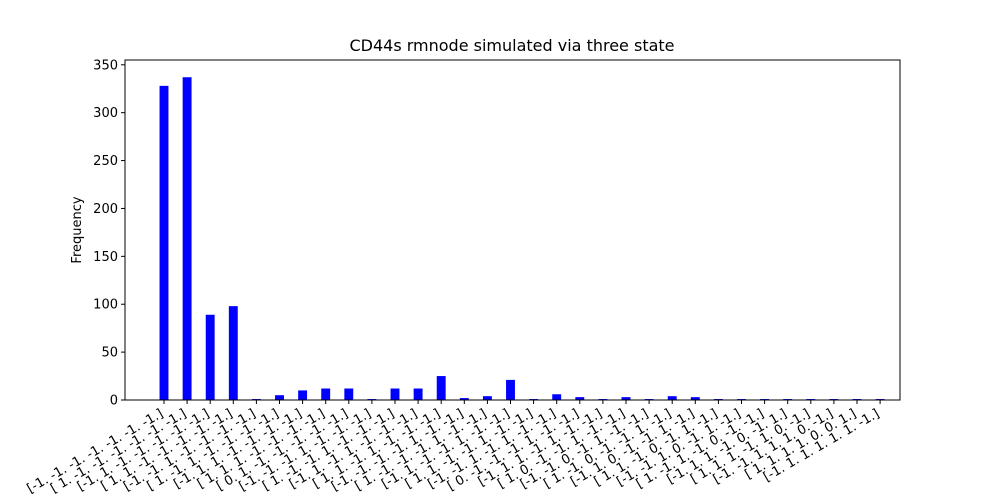 This screenshot has width=1000, height=500. I want to click on y-tick-label: 100, so click(105, 305).